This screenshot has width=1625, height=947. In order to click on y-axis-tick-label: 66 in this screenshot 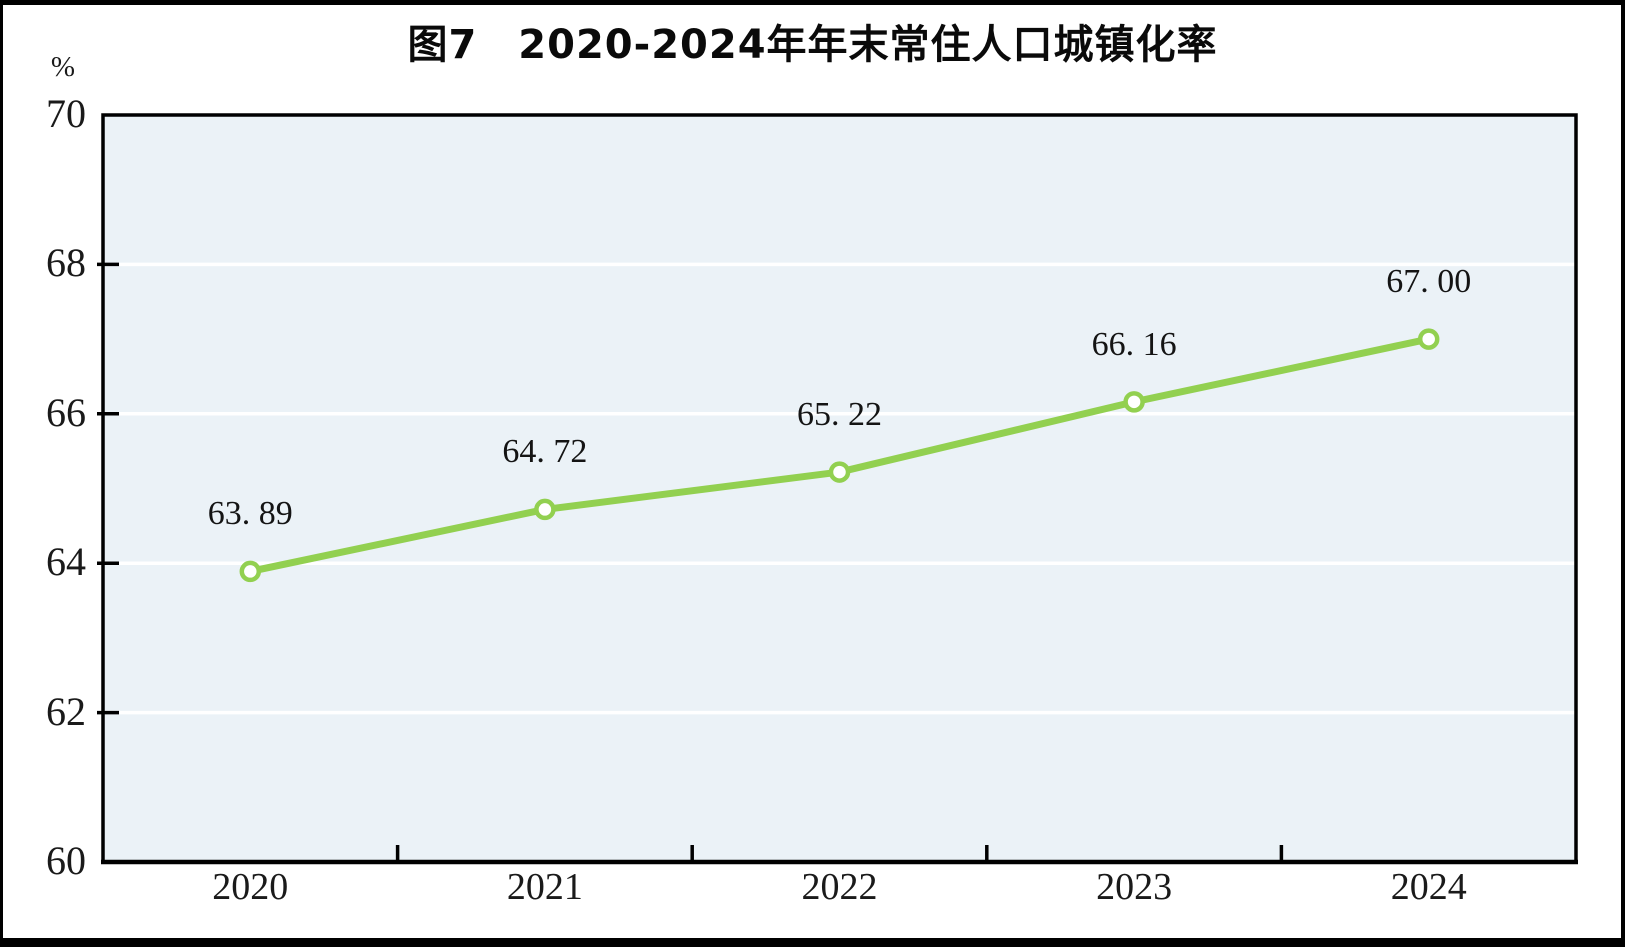, I will do `click(66, 412)`.